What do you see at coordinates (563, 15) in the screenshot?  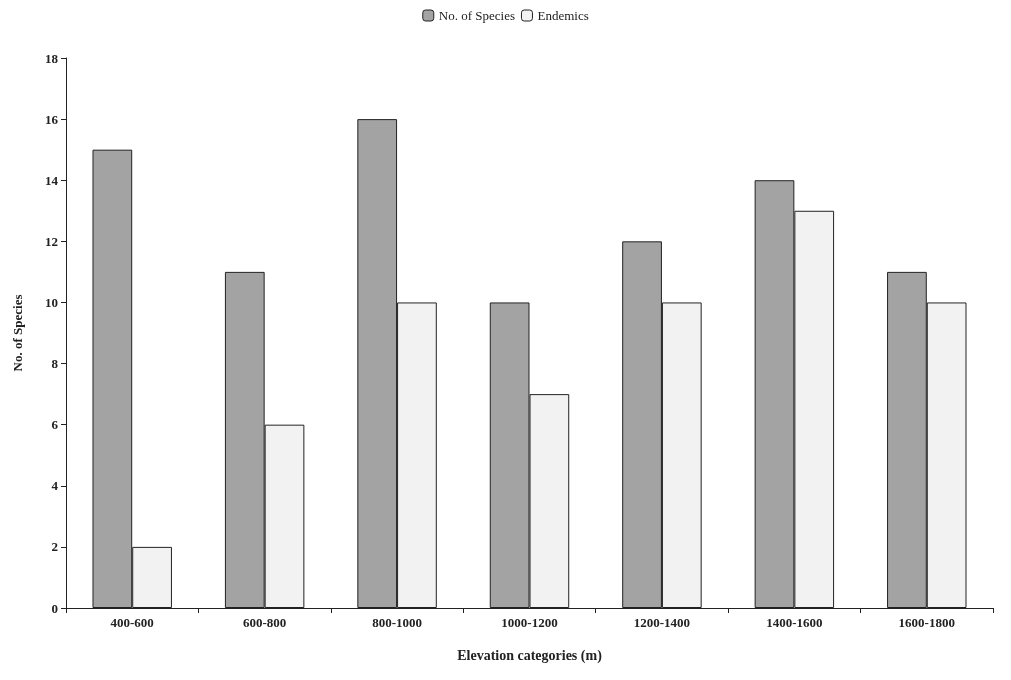 I see `legend-label: Endemics` at bounding box center [563, 15].